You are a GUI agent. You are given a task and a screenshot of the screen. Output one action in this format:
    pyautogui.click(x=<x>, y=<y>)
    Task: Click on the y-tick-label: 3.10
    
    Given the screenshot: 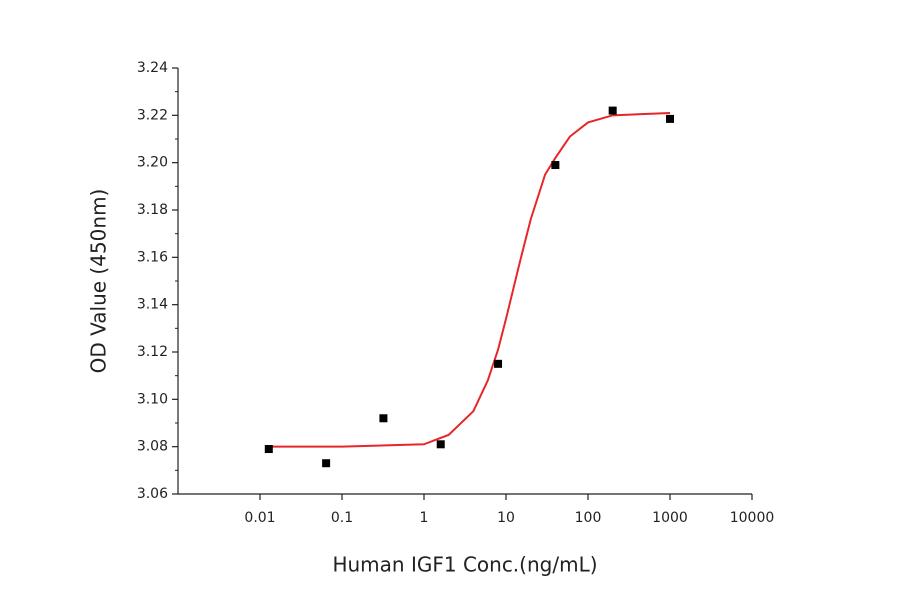 What is the action you would take?
    pyautogui.click(x=152, y=399)
    